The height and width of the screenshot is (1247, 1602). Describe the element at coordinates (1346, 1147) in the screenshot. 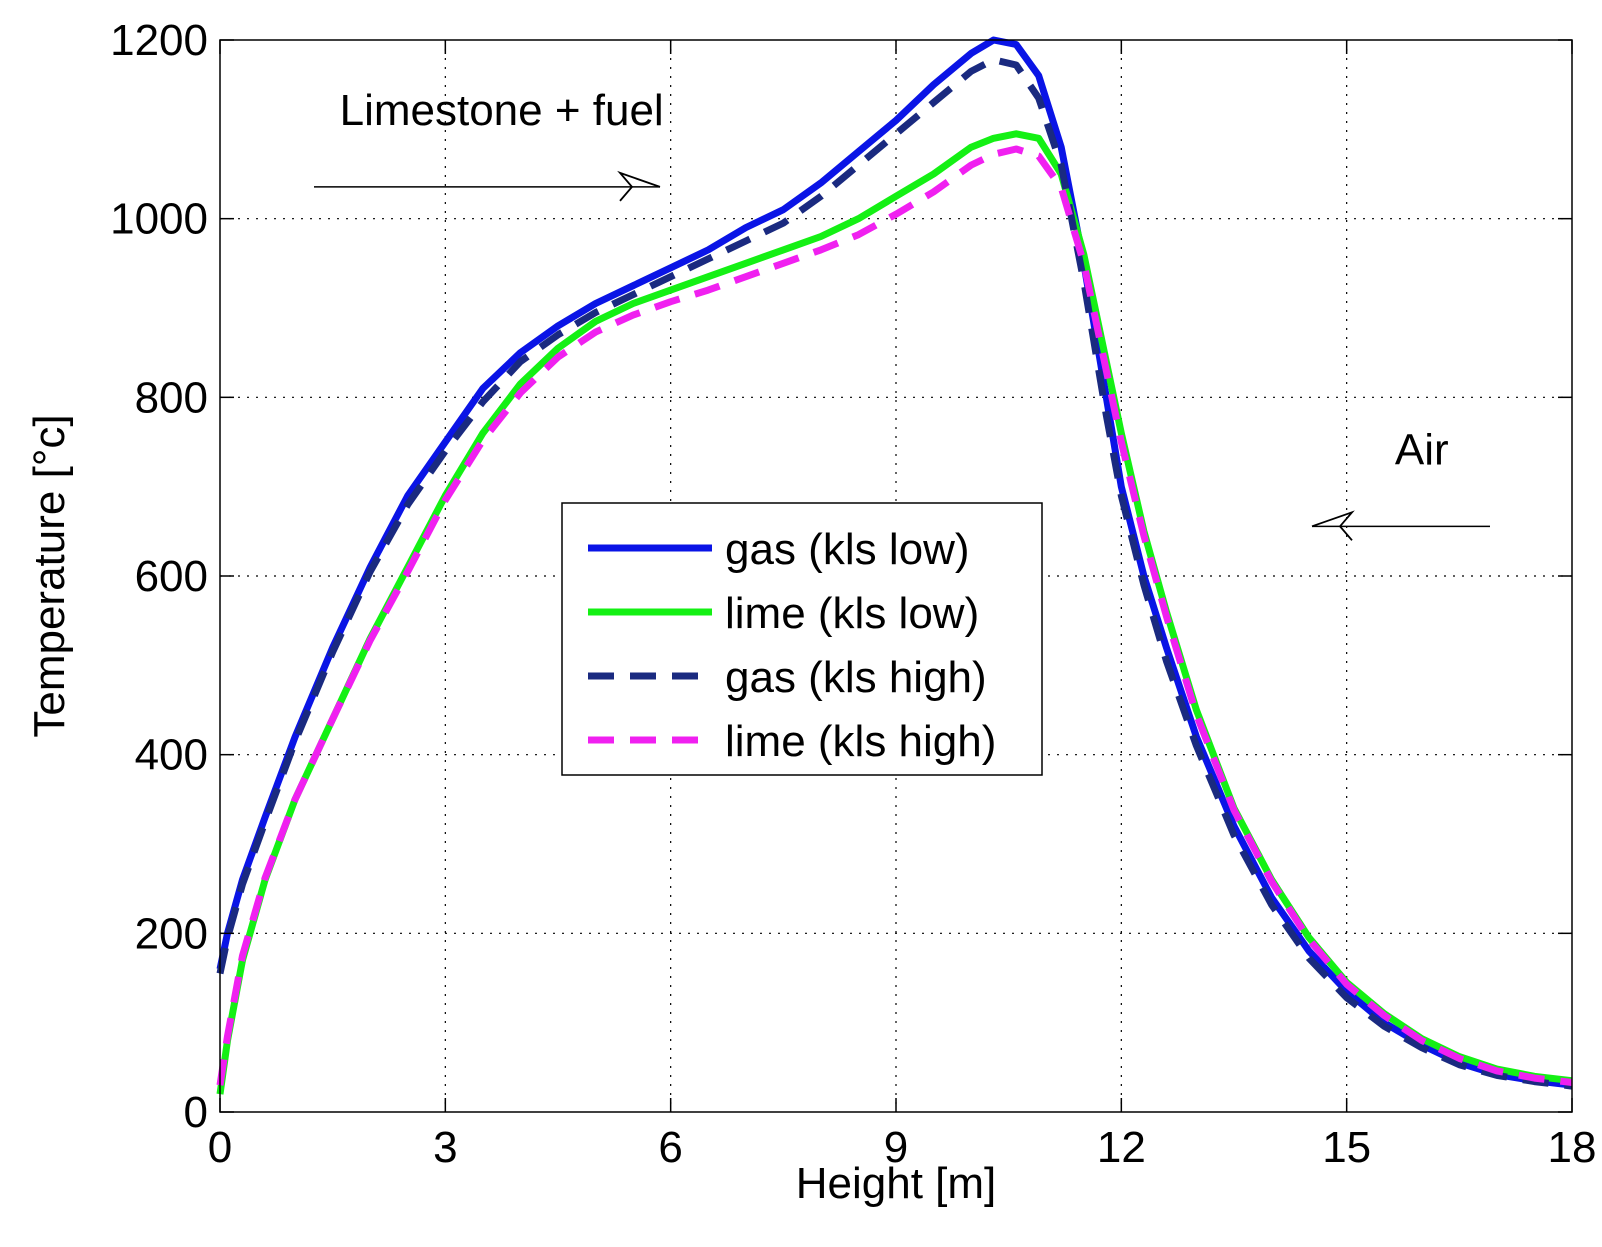

I see `x-tick-label: 15` at that location.